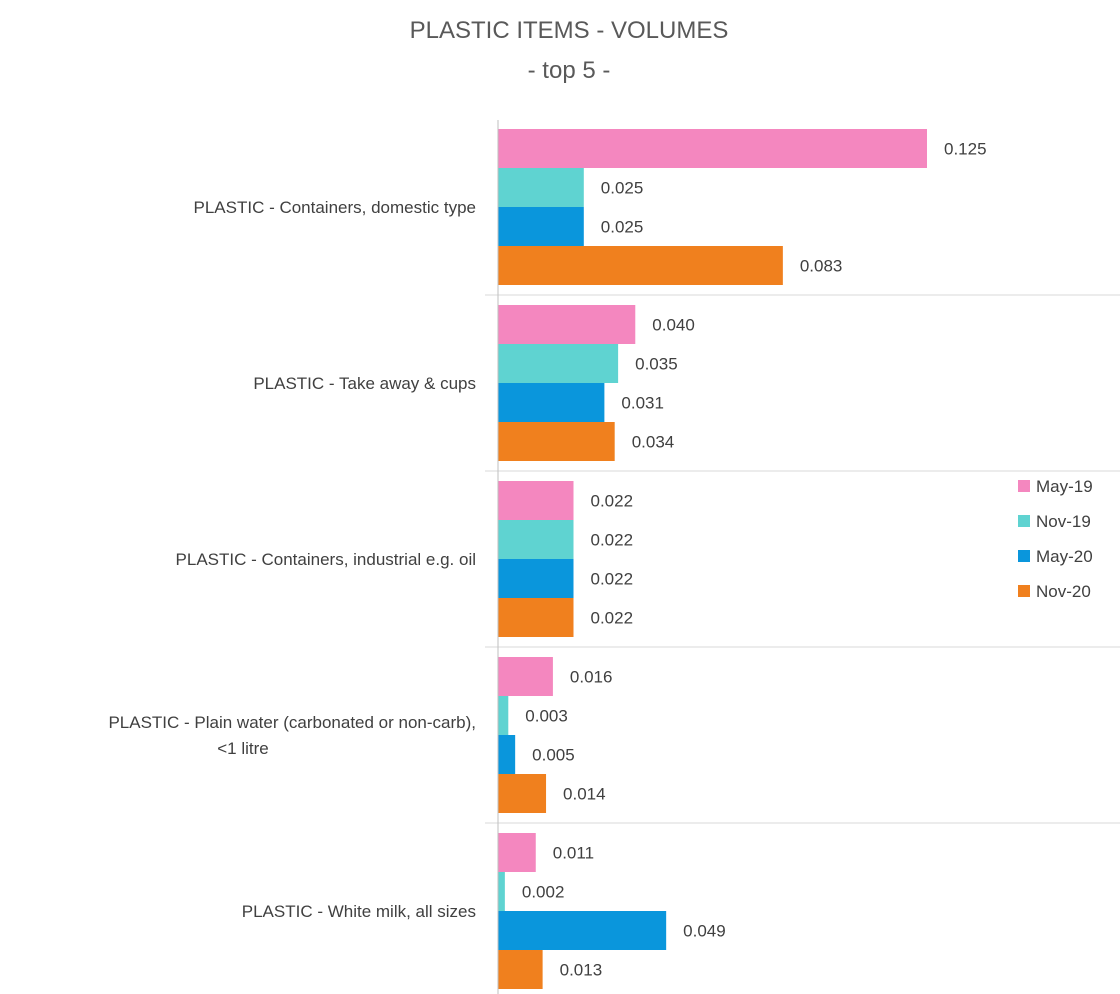  What do you see at coordinates (965, 149) in the screenshot?
I see `data-label-may-19-1: 0.125` at bounding box center [965, 149].